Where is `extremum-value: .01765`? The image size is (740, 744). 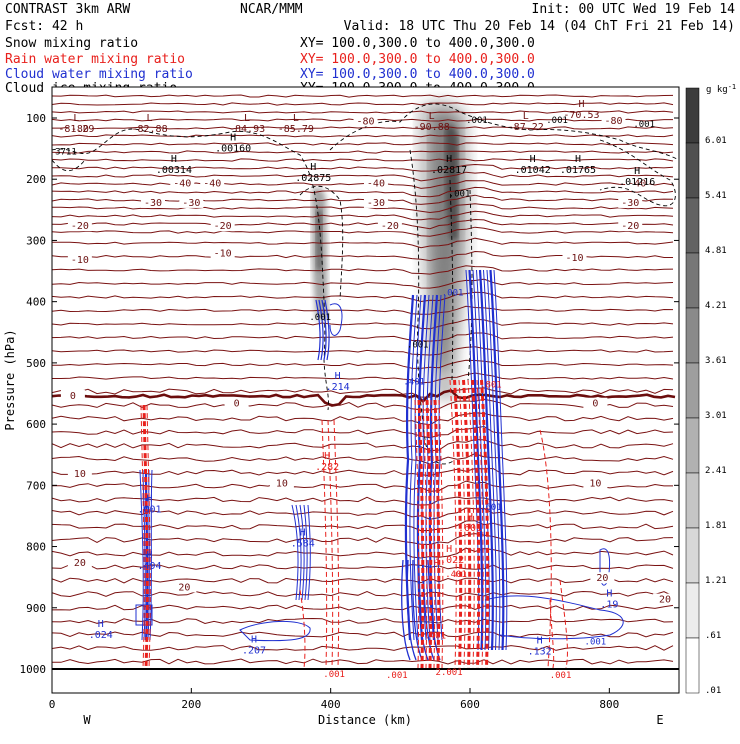 extremum-value: .01765 is located at coordinates (578, 170).